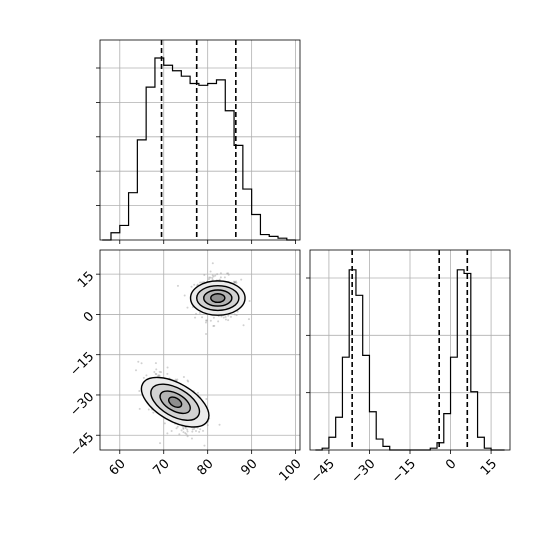  I want to click on x-hist-frame, so click(200, 140).